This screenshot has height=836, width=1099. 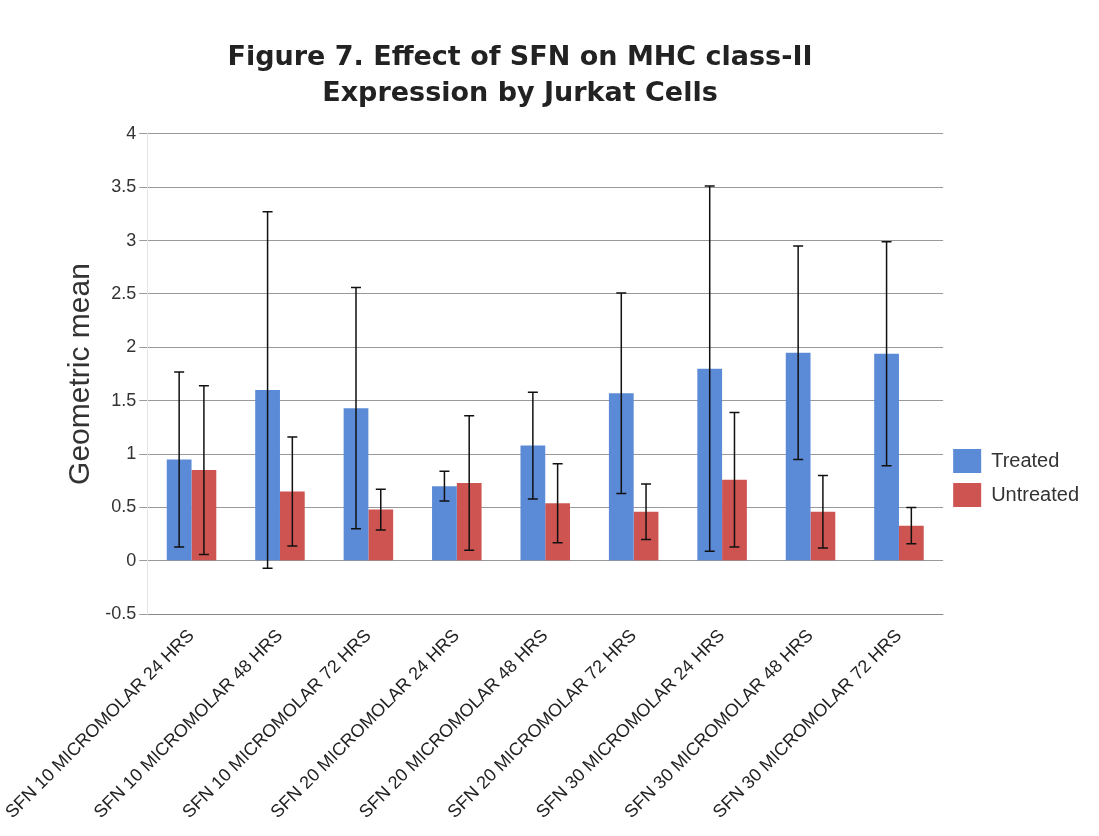 What do you see at coordinates (131, 132) in the screenshot?
I see `y-tick-label: 4` at bounding box center [131, 132].